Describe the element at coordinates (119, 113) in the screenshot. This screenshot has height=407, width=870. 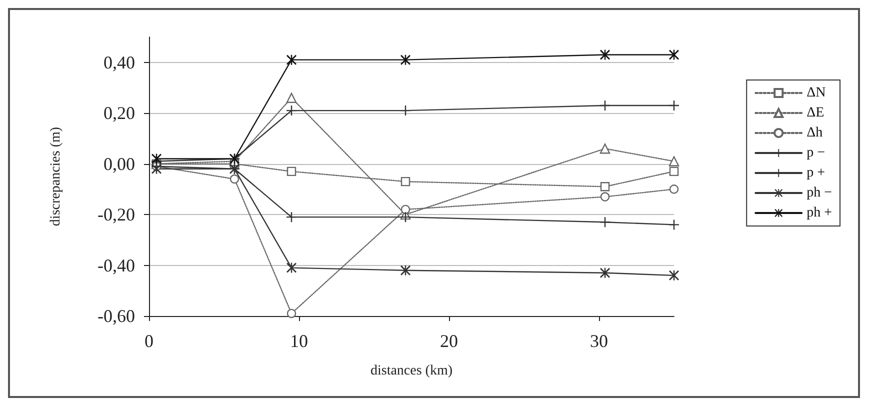
I see `y-tick-label: 0,20` at that location.